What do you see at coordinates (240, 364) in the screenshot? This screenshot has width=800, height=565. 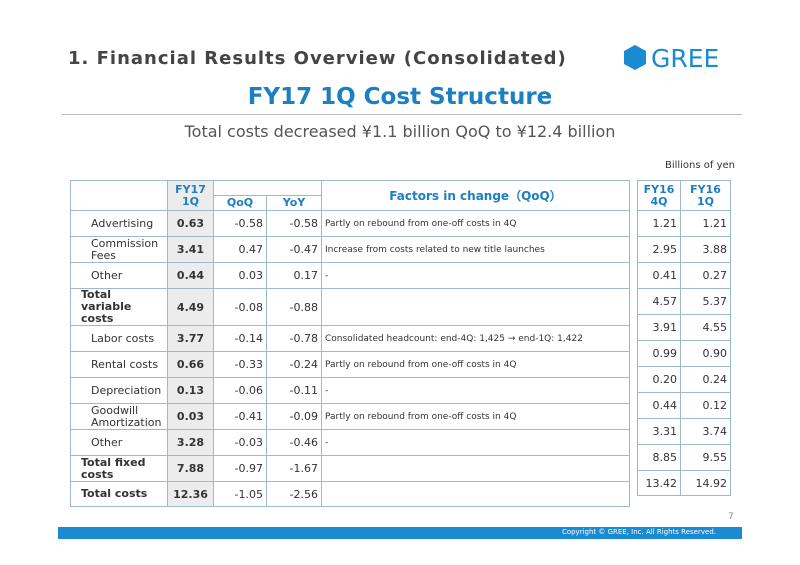 I see `cell-qoq: -0.33` at bounding box center [240, 364].